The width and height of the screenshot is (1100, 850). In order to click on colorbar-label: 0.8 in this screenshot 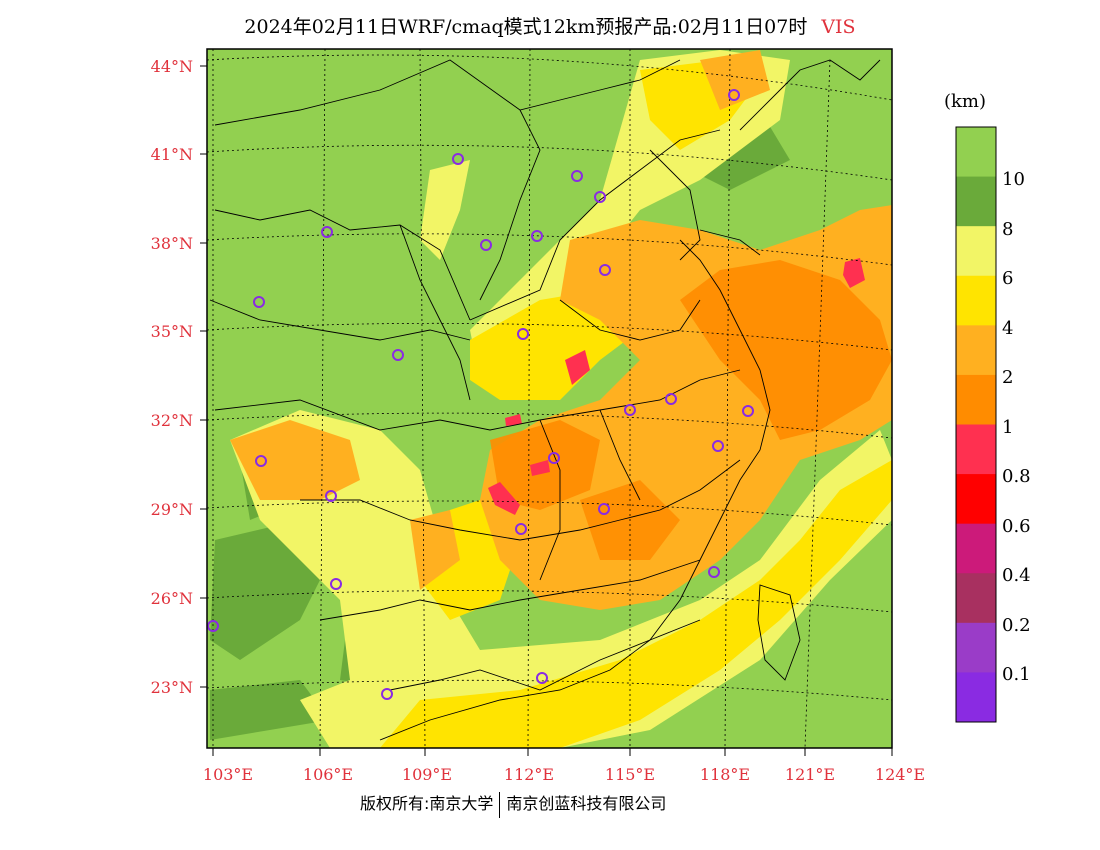, I will do `click(1016, 476)`.